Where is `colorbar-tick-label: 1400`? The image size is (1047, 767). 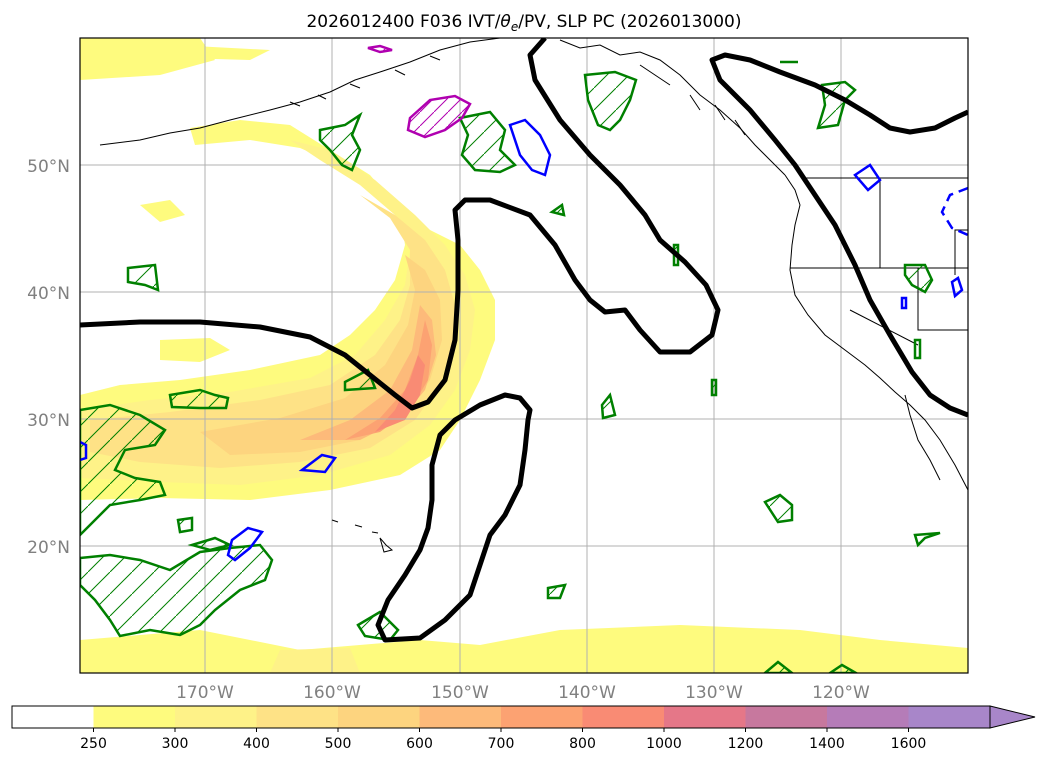 colorbar-tick-label: 1400 is located at coordinates (827, 744).